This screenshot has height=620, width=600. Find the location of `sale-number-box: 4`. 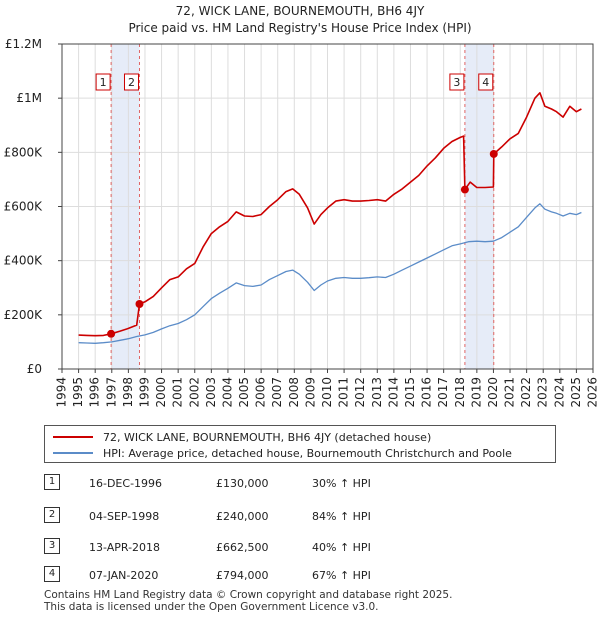

sale-number-box: 4 is located at coordinates (52, 574).